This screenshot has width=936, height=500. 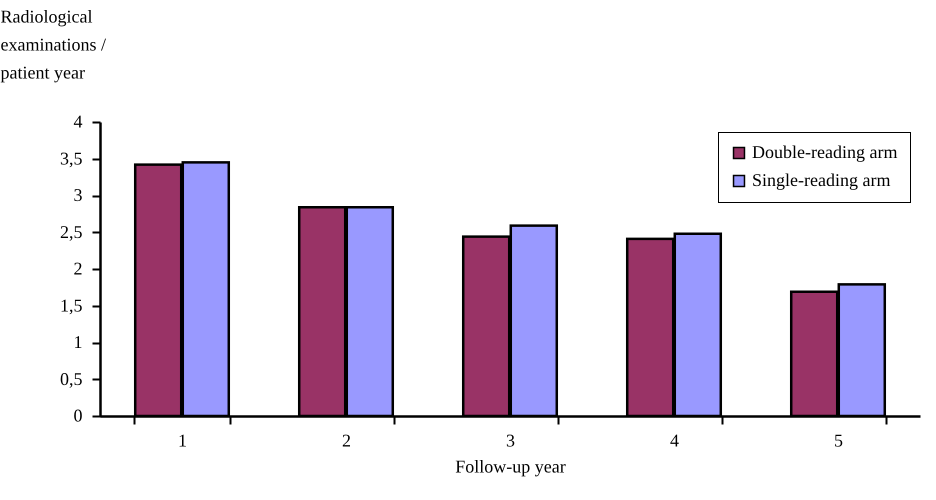 What do you see at coordinates (78, 122) in the screenshot?
I see `y-tick-label: 4` at bounding box center [78, 122].